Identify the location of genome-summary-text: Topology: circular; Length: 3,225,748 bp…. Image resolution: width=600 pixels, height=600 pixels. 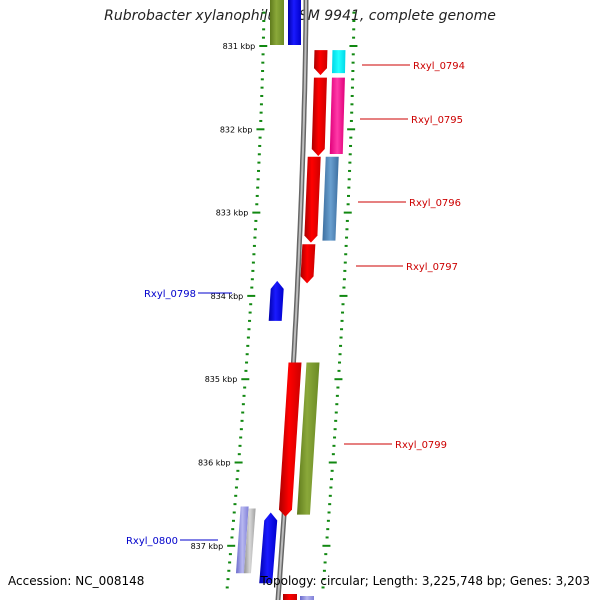
(425, 581).